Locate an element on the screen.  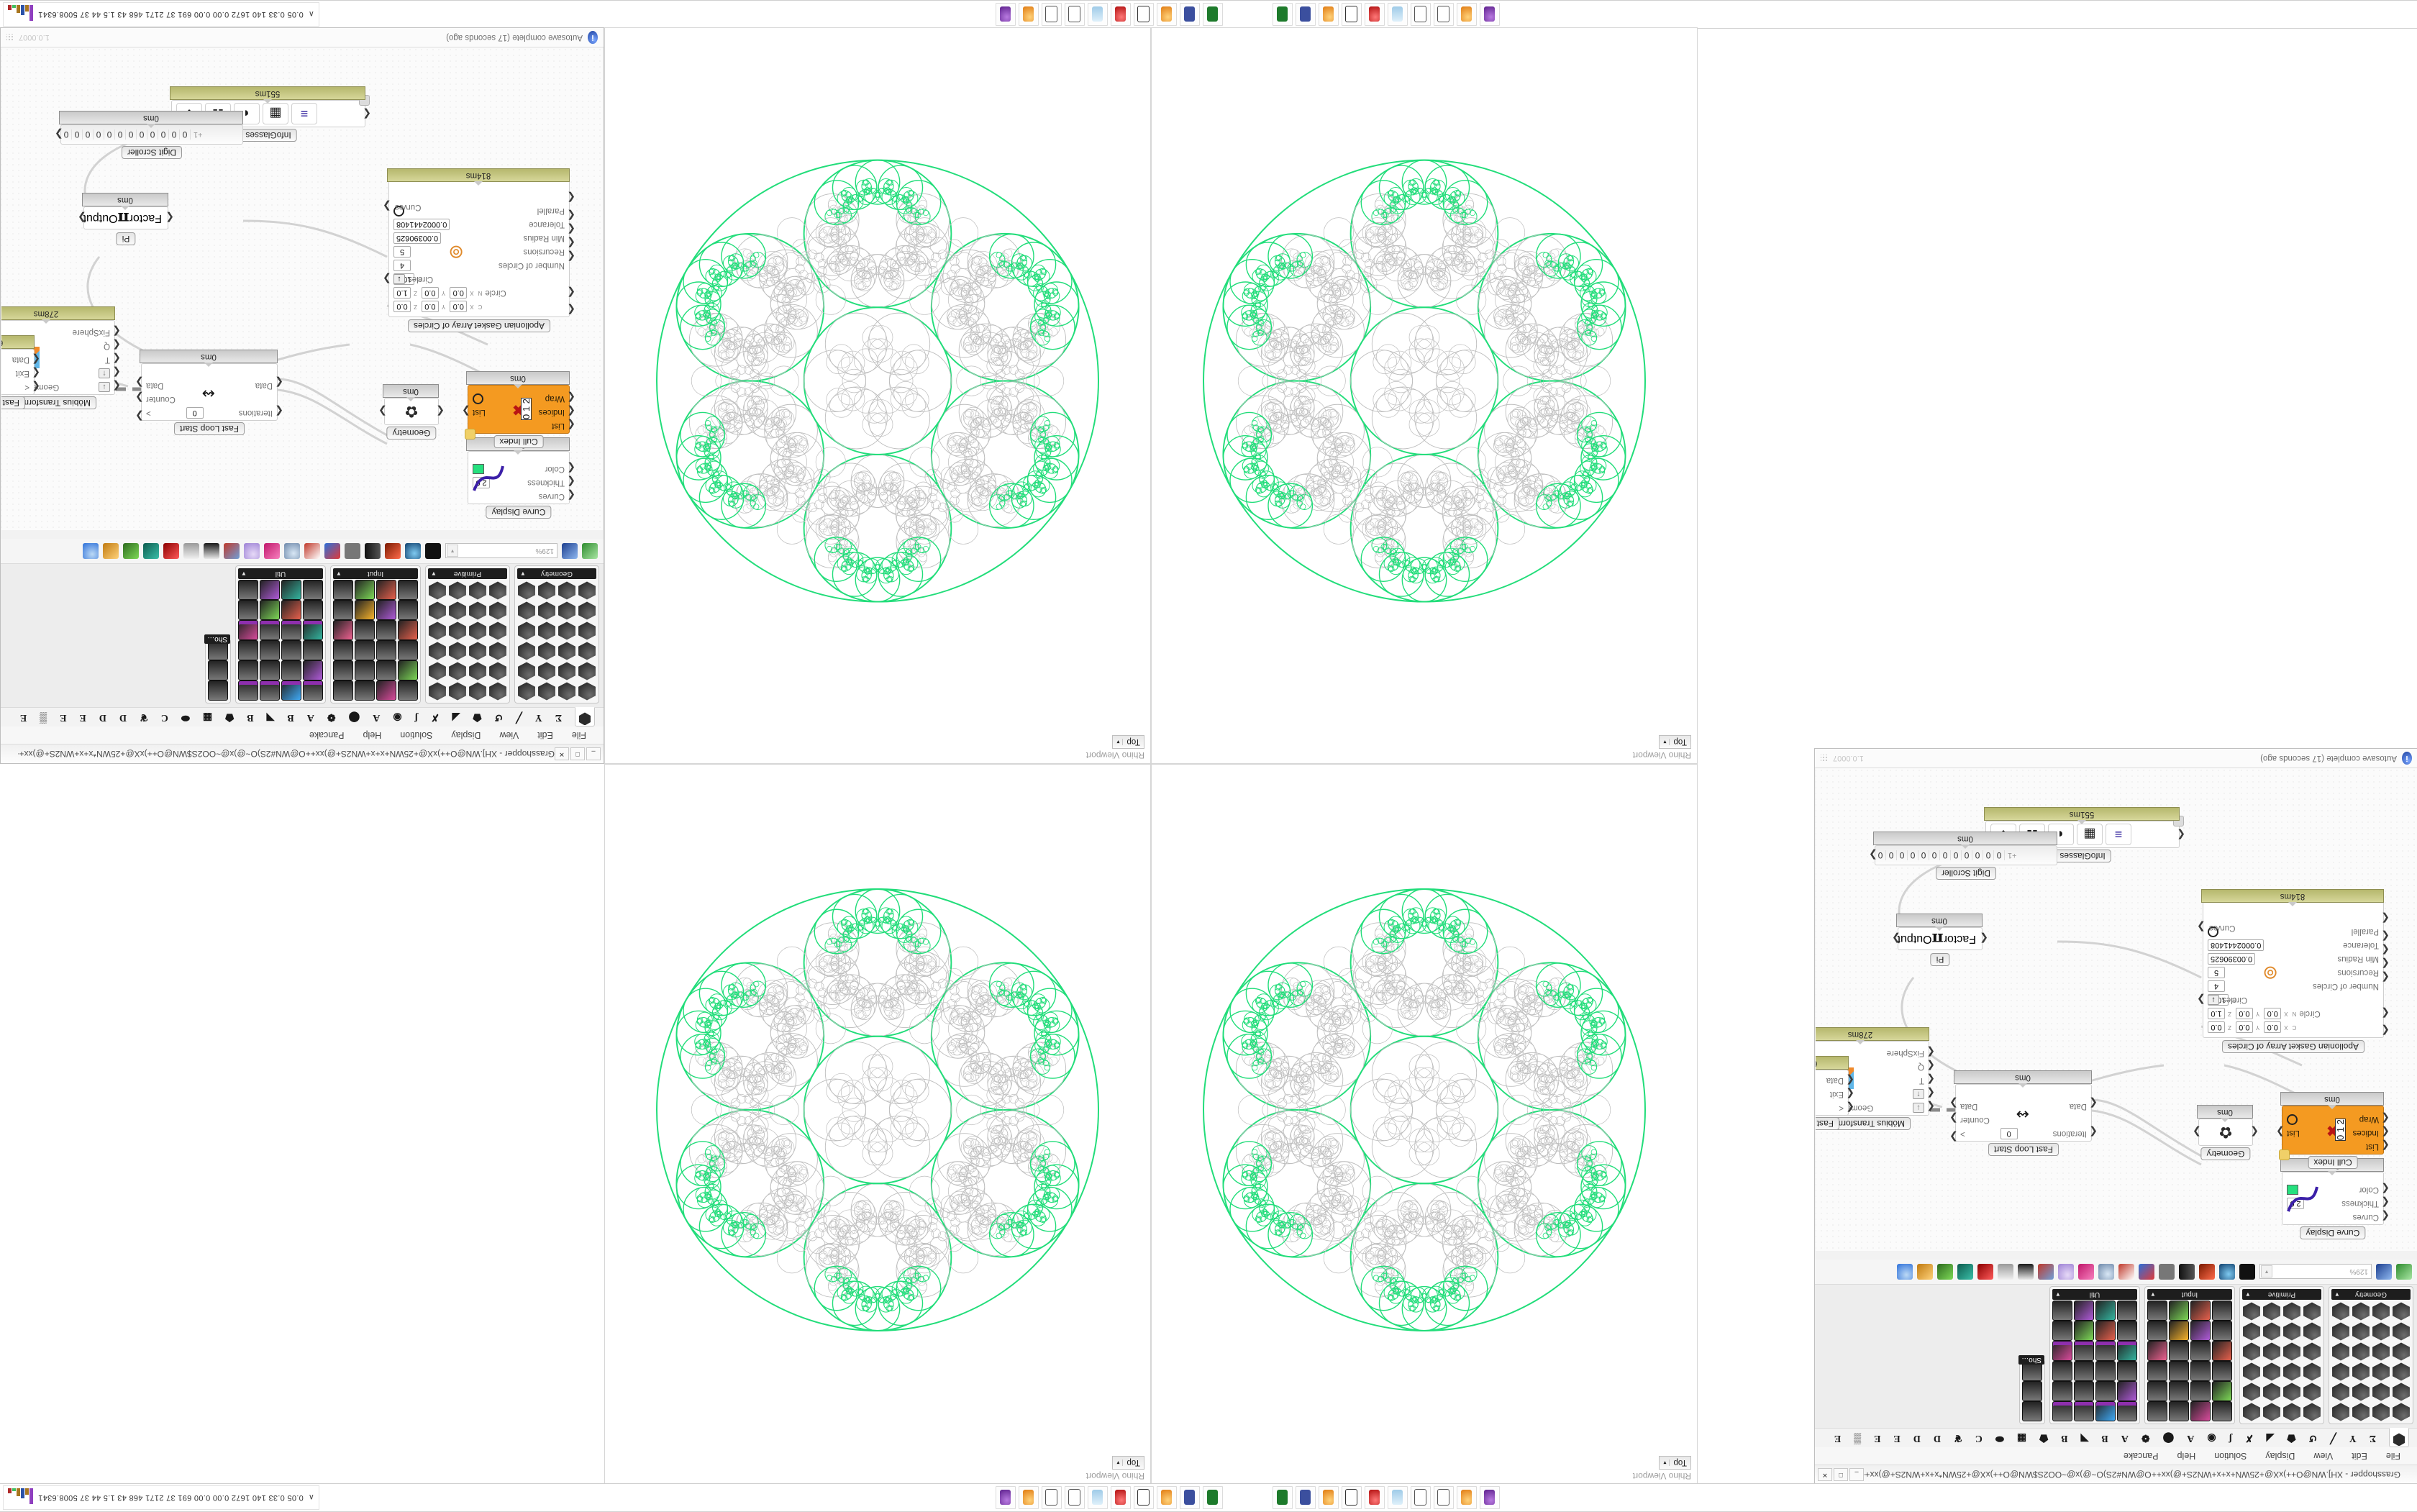
ribbon-tab-25: E is located at coordinates (1877, 1438).